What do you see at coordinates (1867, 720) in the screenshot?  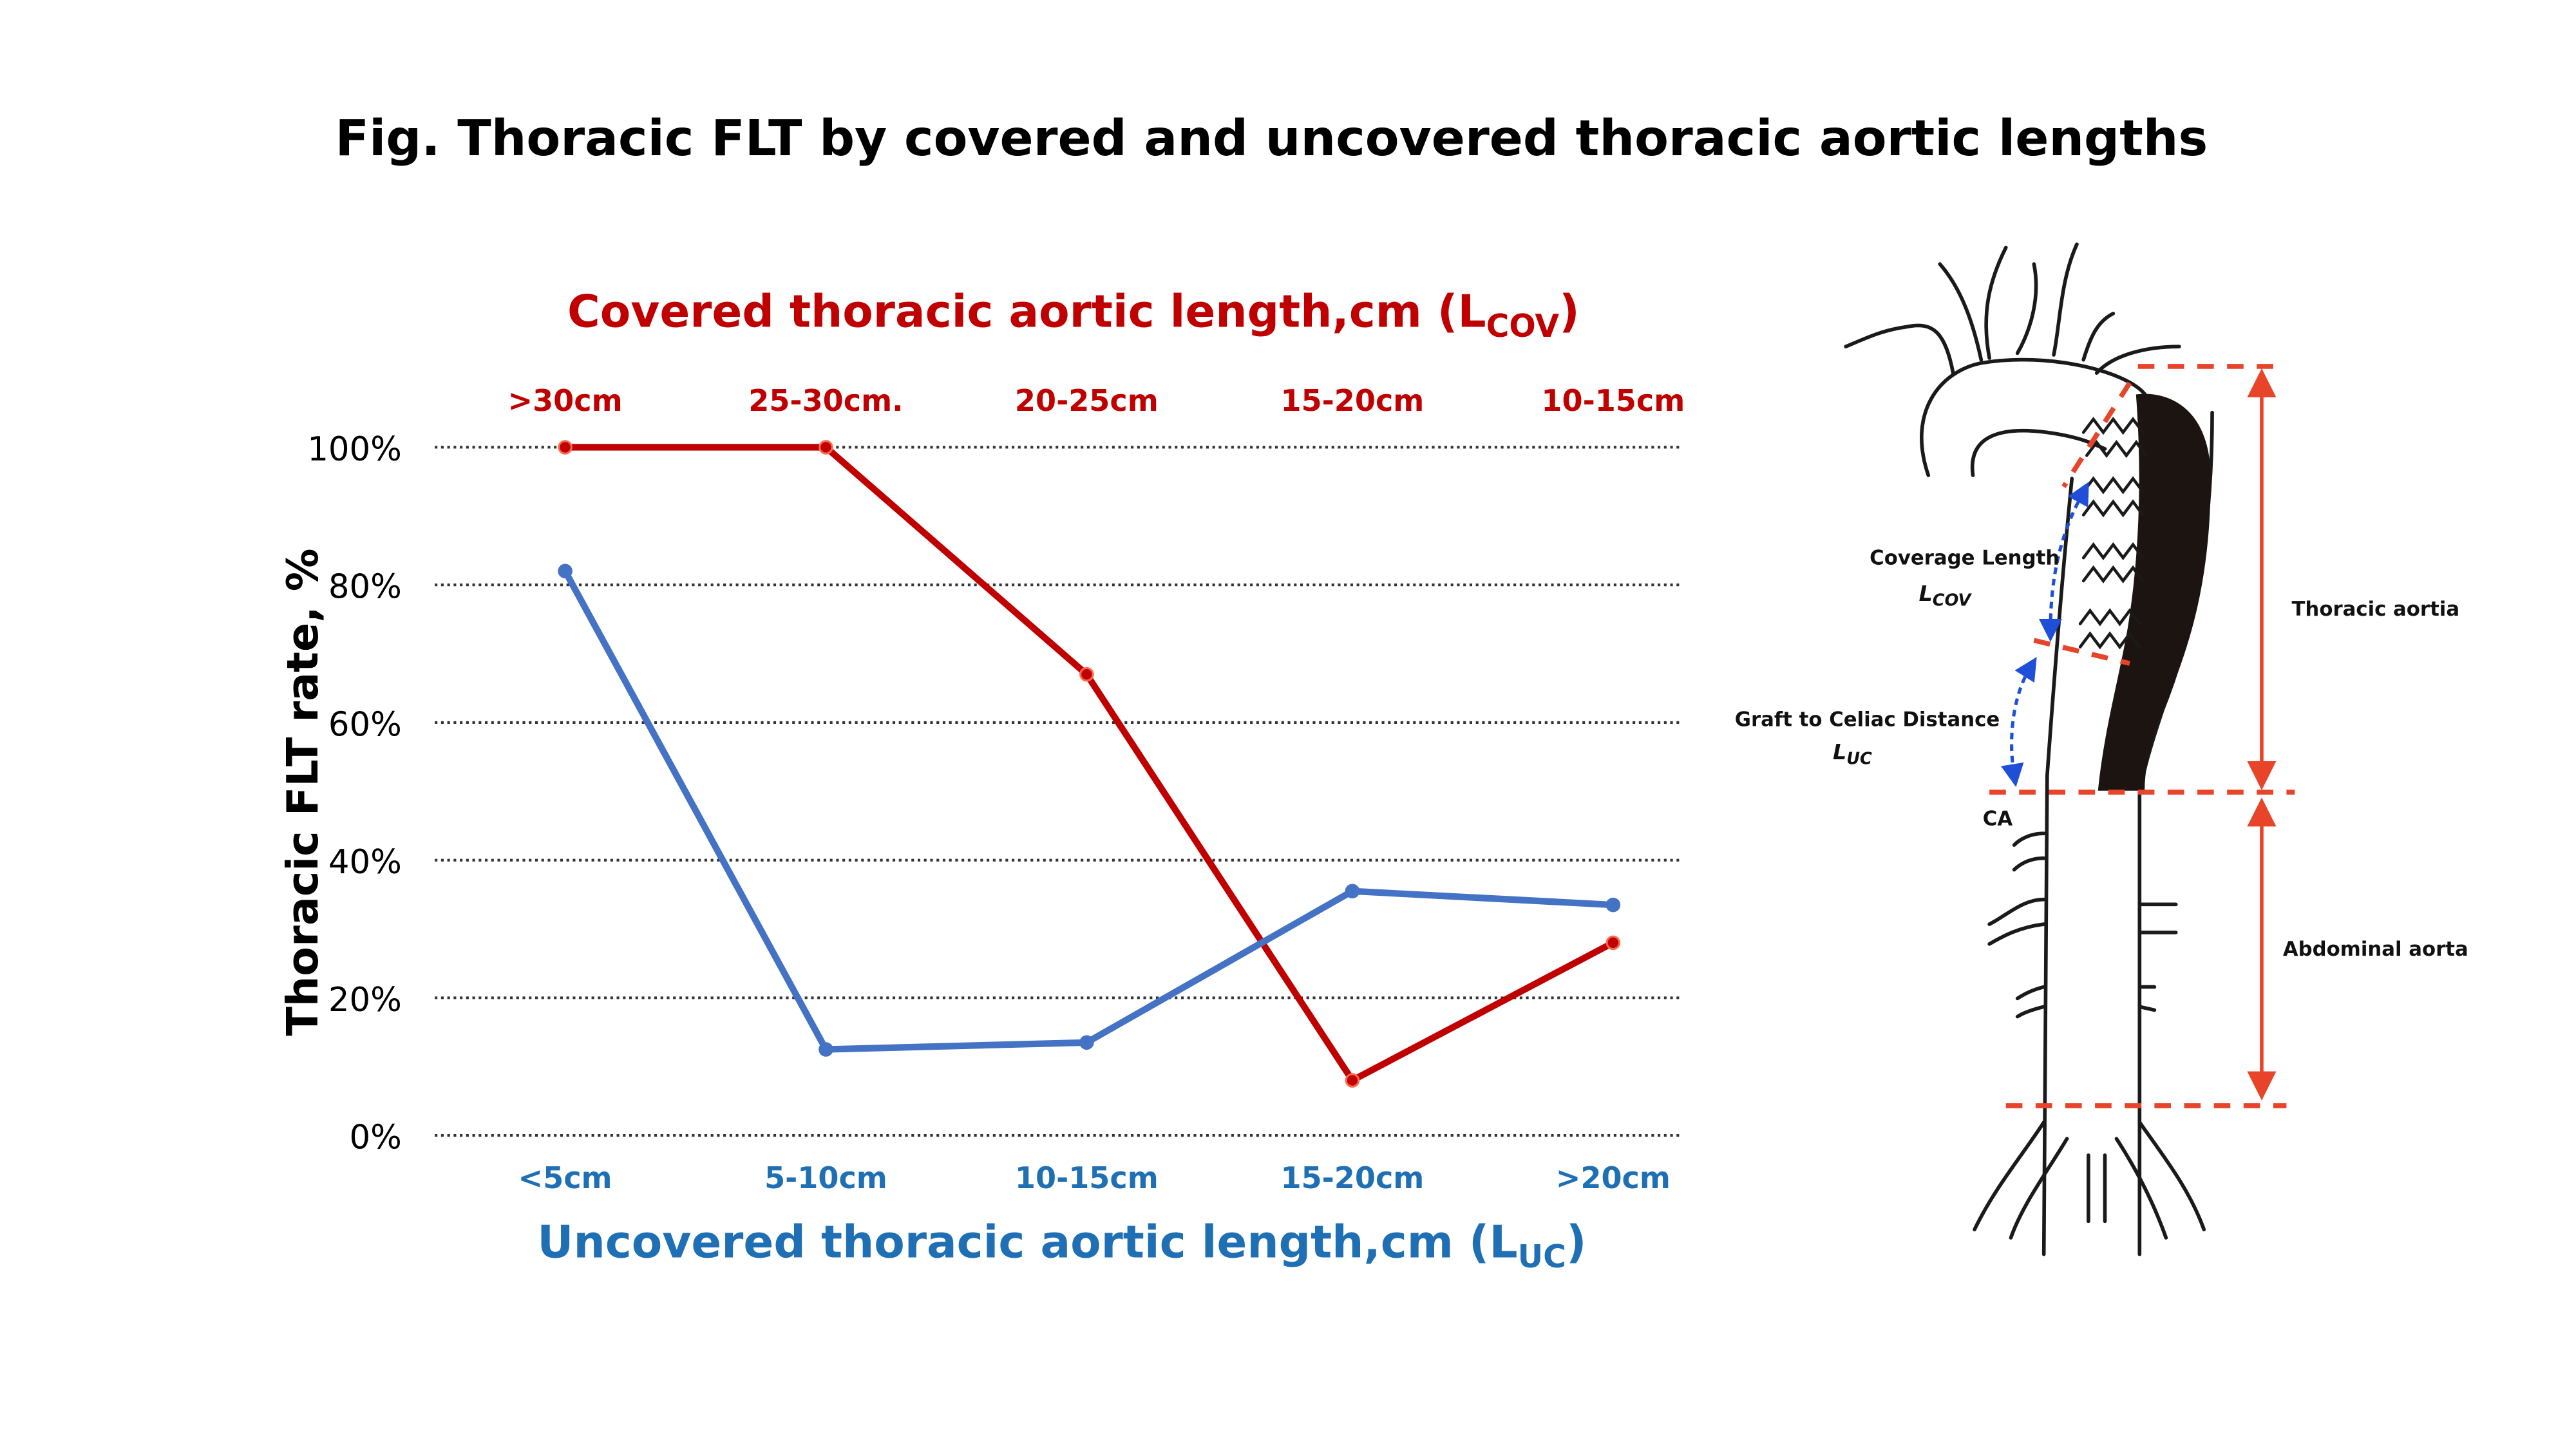 I see `graft-celiac-label: Graft to Celiac Distance` at bounding box center [1867, 720].